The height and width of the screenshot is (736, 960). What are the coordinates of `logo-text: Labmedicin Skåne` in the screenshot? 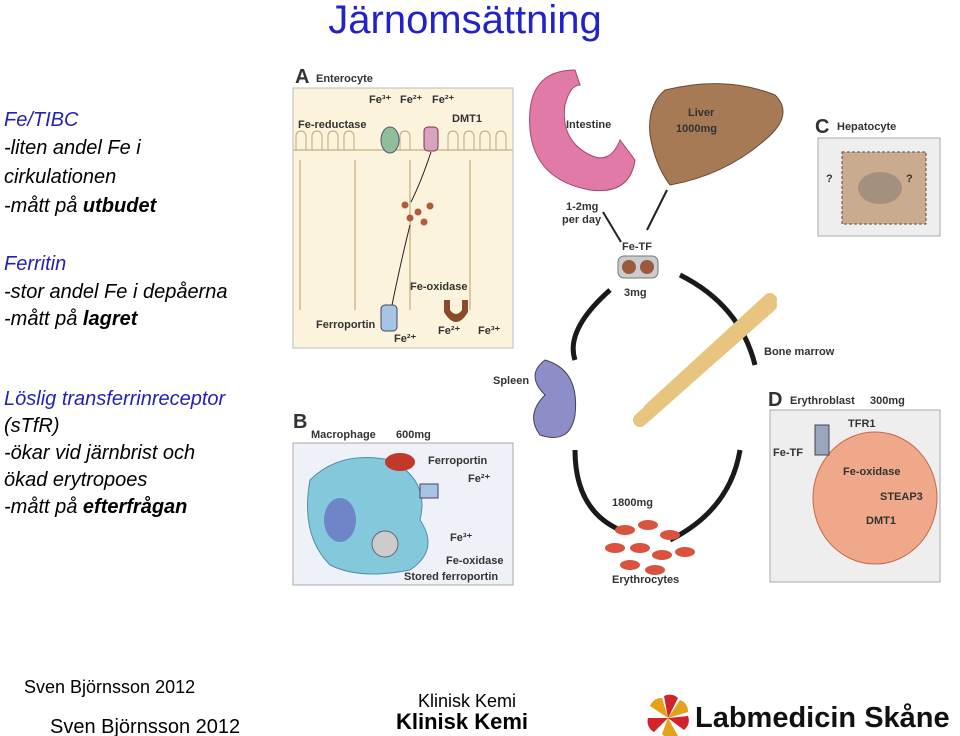 It's located at (822, 718).